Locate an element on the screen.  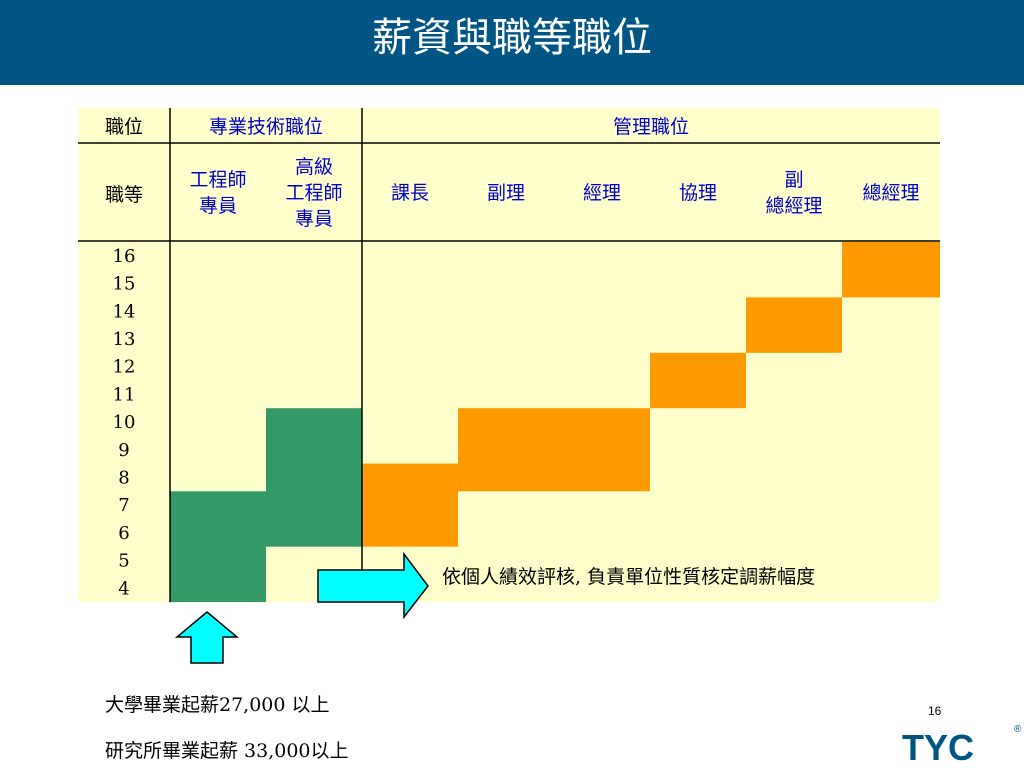
right-arrow is located at coordinates (373, 585).